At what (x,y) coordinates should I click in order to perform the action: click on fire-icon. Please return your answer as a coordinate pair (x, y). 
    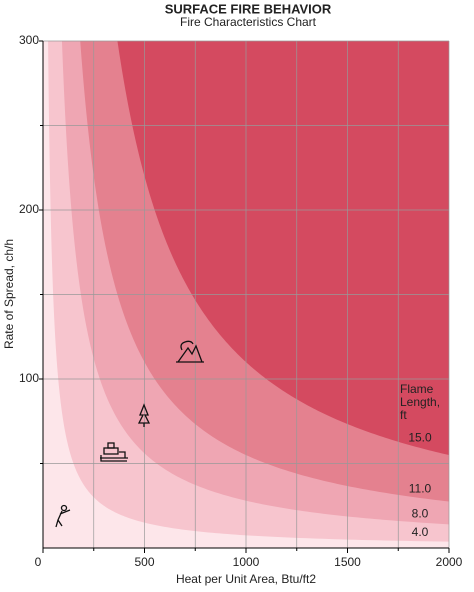
    Looking at the image, I should click on (190, 351).